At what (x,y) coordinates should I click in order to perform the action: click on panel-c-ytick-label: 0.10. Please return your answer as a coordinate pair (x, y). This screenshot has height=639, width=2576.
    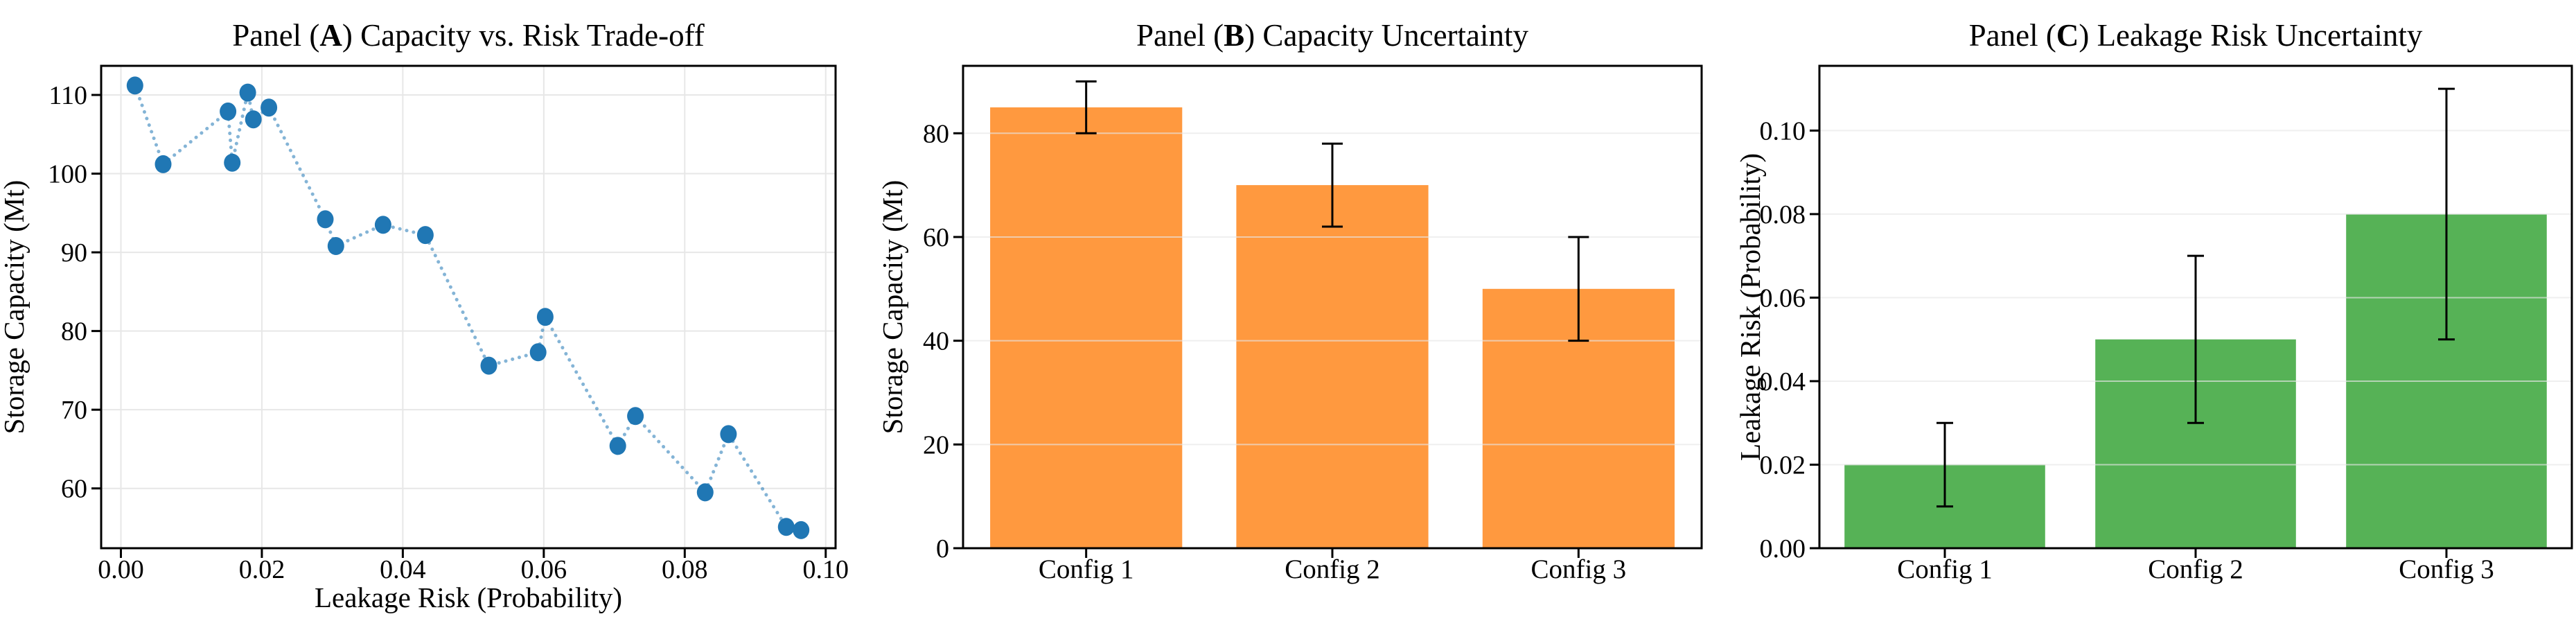
    Looking at the image, I should click on (1783, 131).